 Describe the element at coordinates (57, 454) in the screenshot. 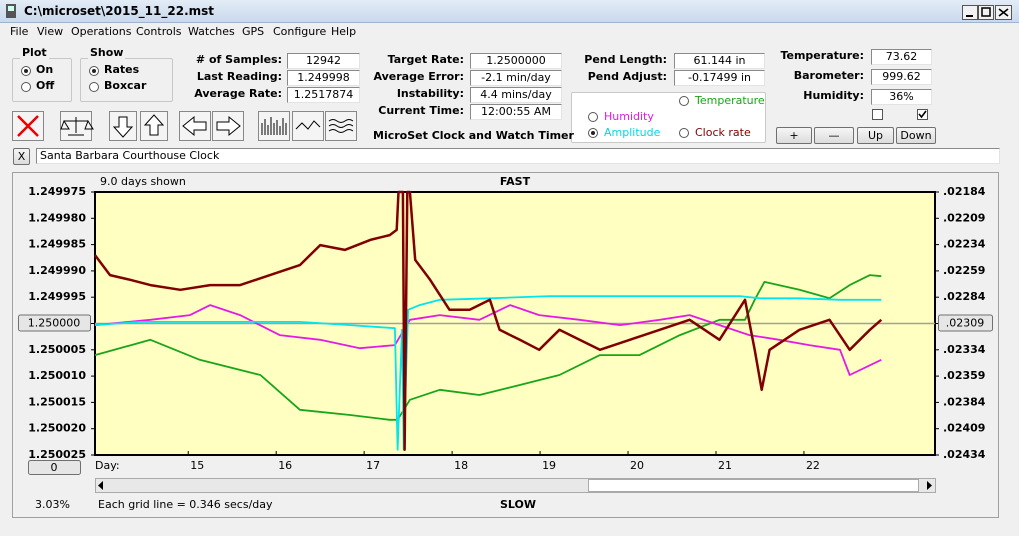

I see `y-tick-label: 1.250025` at that location.